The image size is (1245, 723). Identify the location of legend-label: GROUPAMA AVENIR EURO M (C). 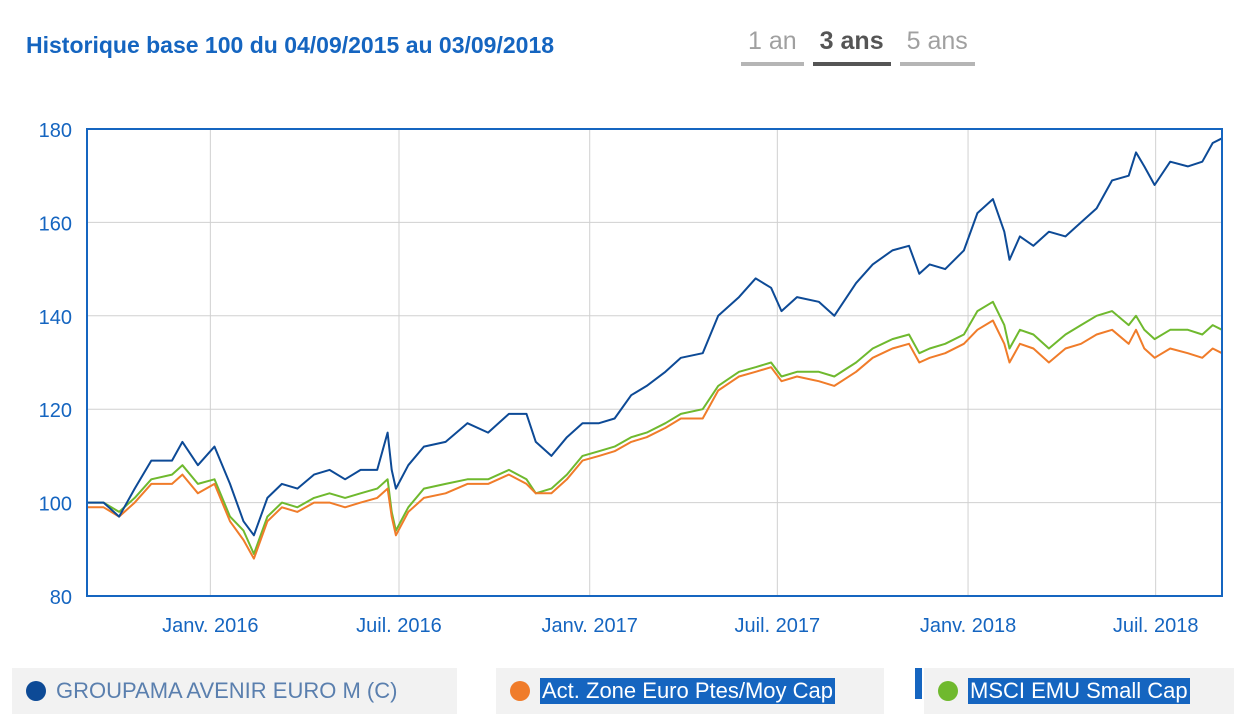
(227, 690).